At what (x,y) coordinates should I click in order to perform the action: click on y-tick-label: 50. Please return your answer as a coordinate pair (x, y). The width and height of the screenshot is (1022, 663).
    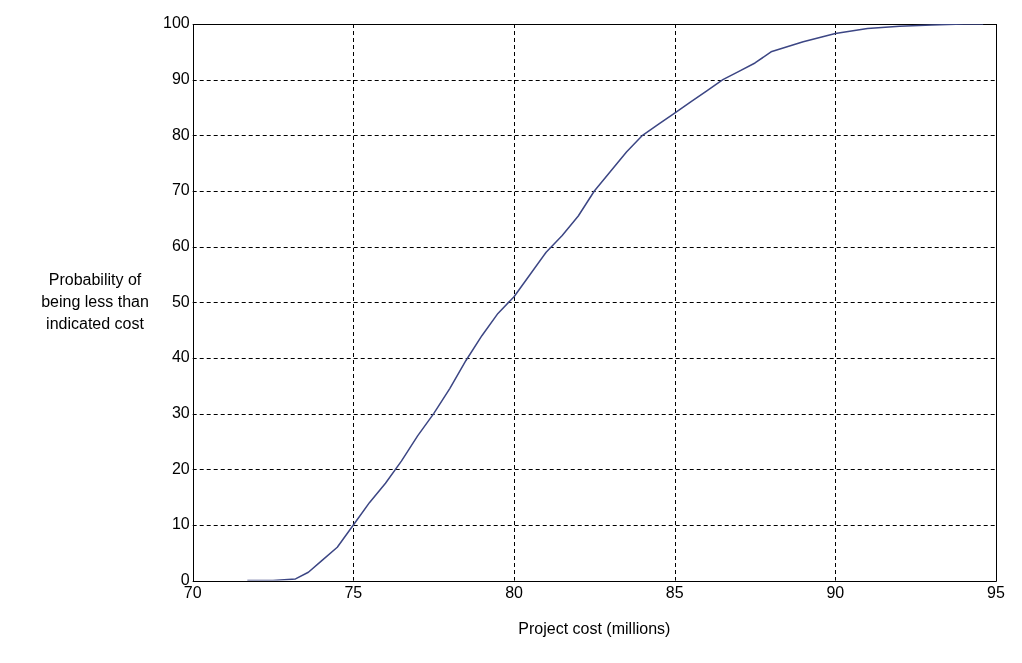
    Looking at the image, I should click on (180, 301).